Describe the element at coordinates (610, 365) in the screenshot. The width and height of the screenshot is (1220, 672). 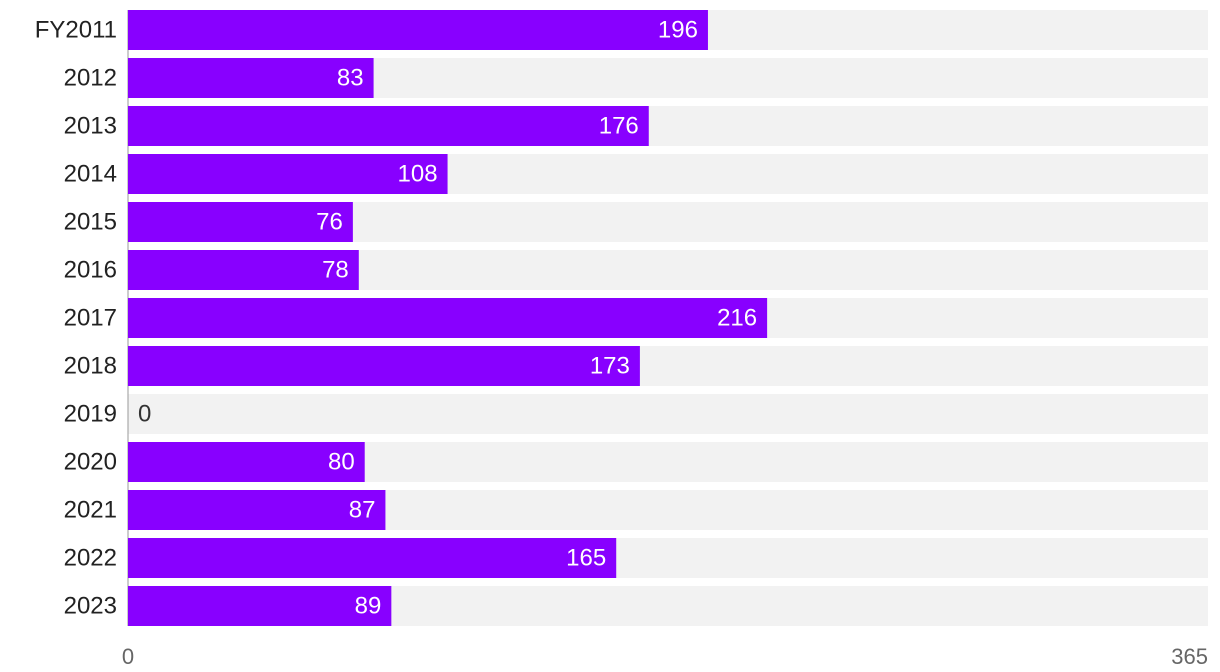
I see `value-label: 173` at that location.